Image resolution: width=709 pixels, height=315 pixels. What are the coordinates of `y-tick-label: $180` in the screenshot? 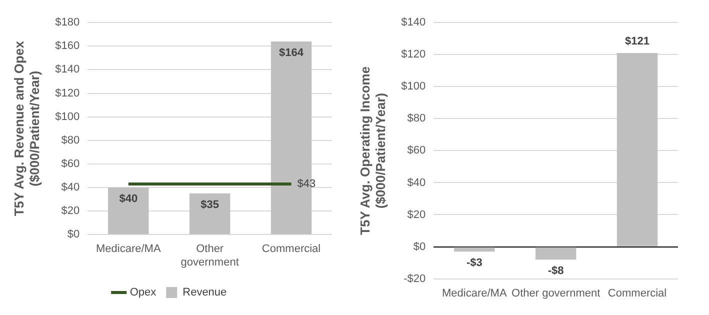 It's located at (67, 22).